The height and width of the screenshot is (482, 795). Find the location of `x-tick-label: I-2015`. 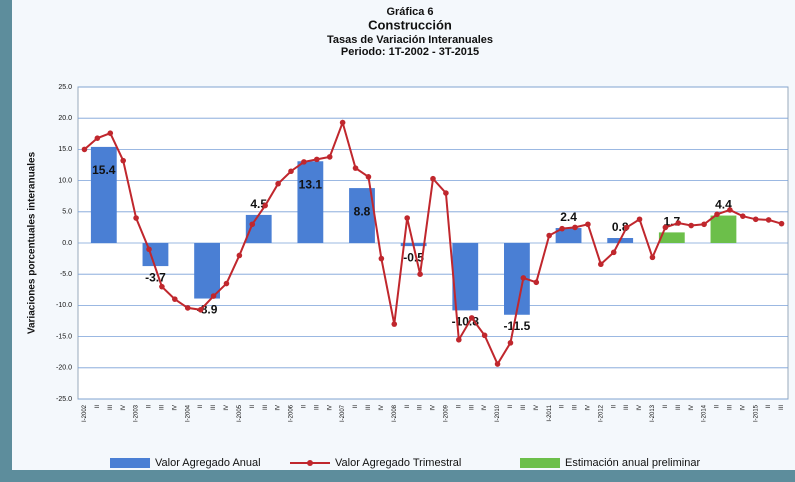

x-tick-label: I-2015 is located at coordinates (756, 413).